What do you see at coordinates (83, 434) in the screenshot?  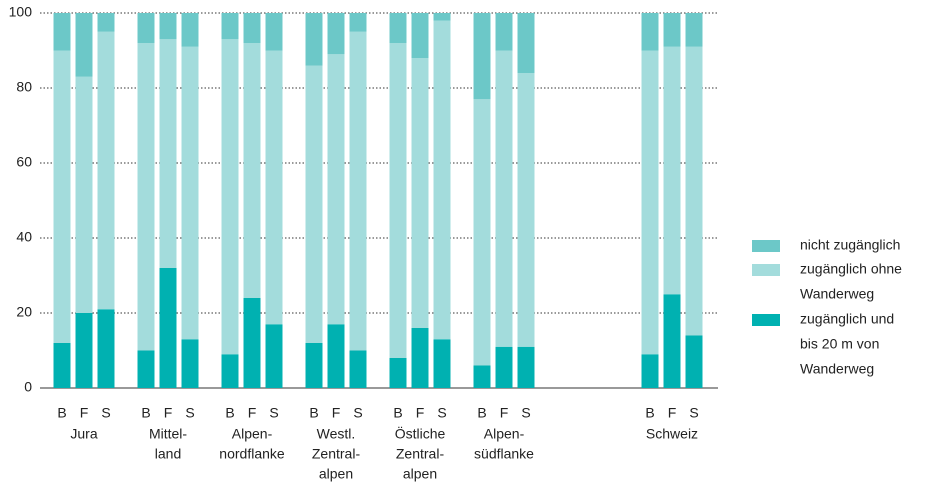 I see `group-label: Jura` at bounding box center [83, 434].